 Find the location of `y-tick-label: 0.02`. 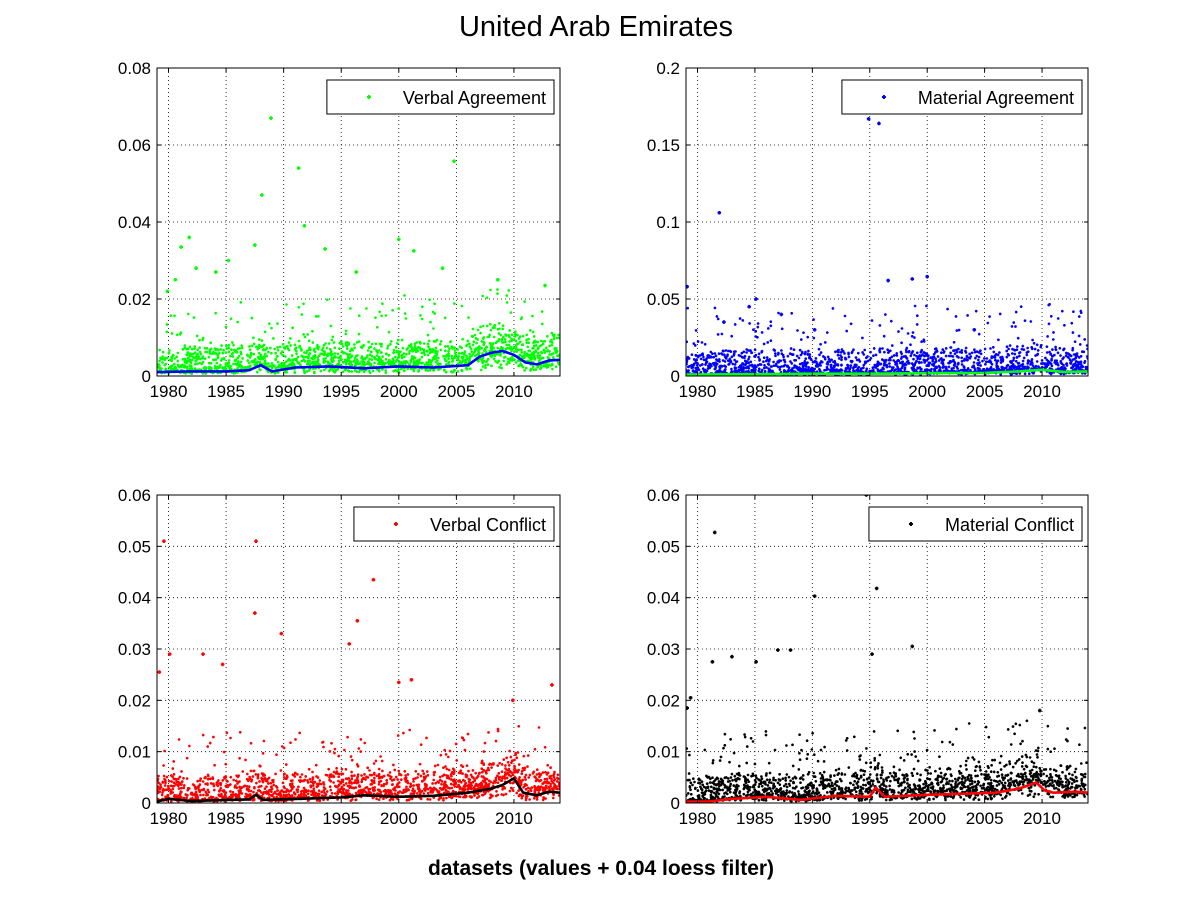

y-tick-label: 0.02 is located at coordinates (134, 700).